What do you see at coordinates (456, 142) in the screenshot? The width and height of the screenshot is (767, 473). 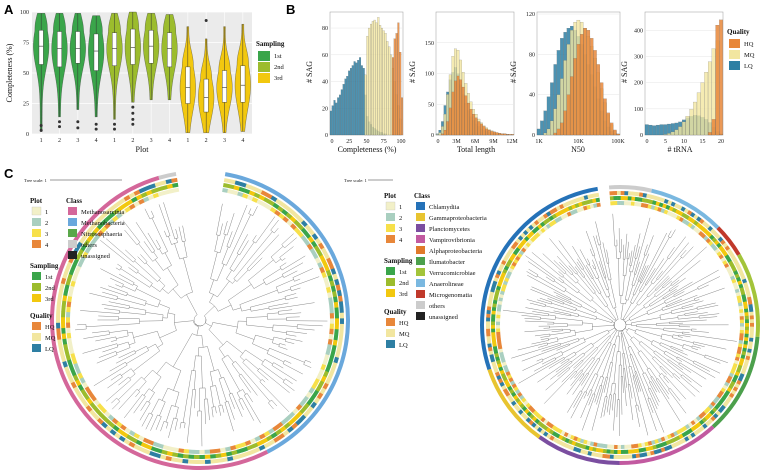 I see `b2-x-tick: 3M` at bounding box center [456, 142].